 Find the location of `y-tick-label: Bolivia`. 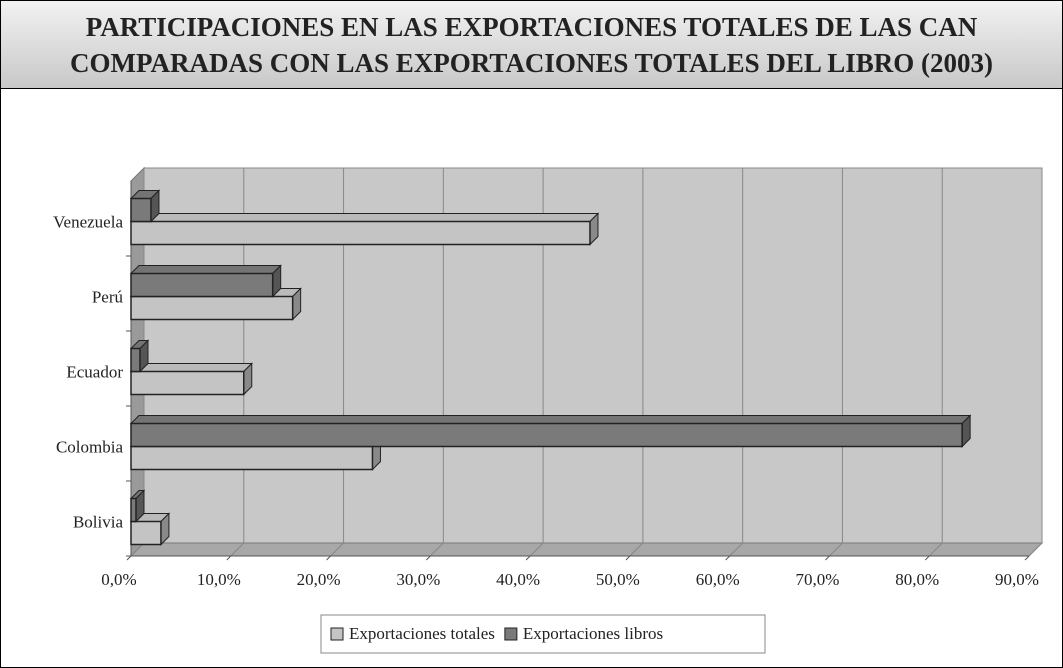

y-tick-label: Bolivia is located at coordinates (98, 521).